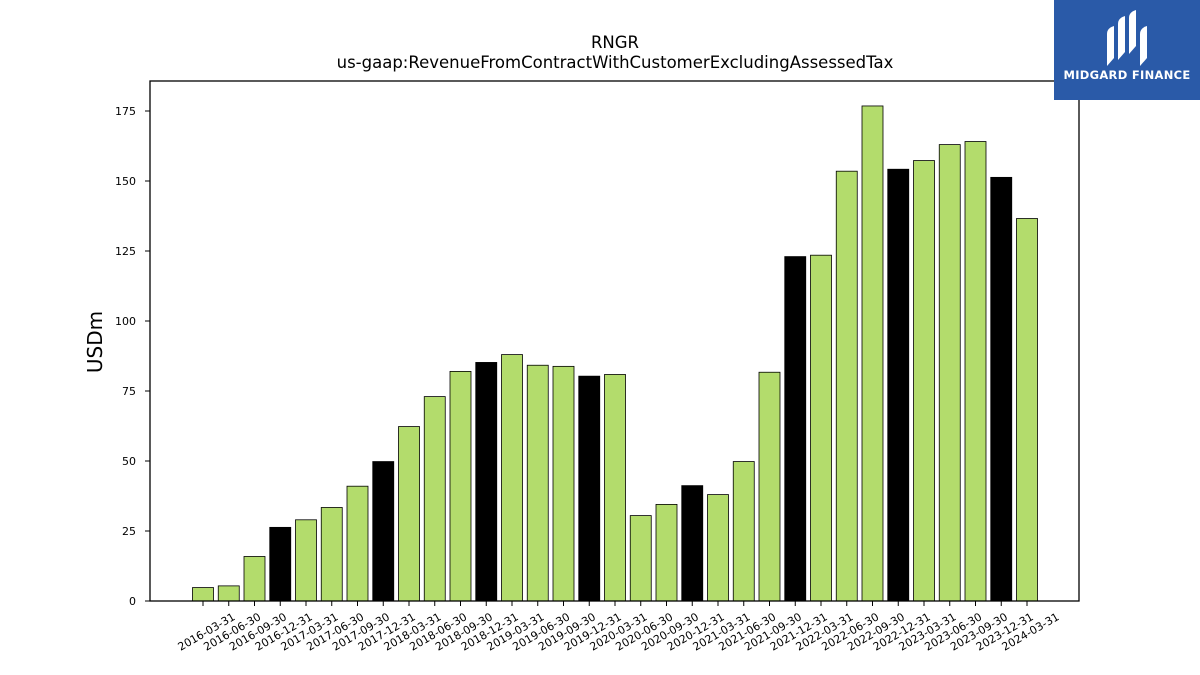 This screenshot has height=675, width=1200. What do you see at coordinates (125, 181) in the screenshot?
I see `y-tick-label: 150` at bounding box center [125, 181].